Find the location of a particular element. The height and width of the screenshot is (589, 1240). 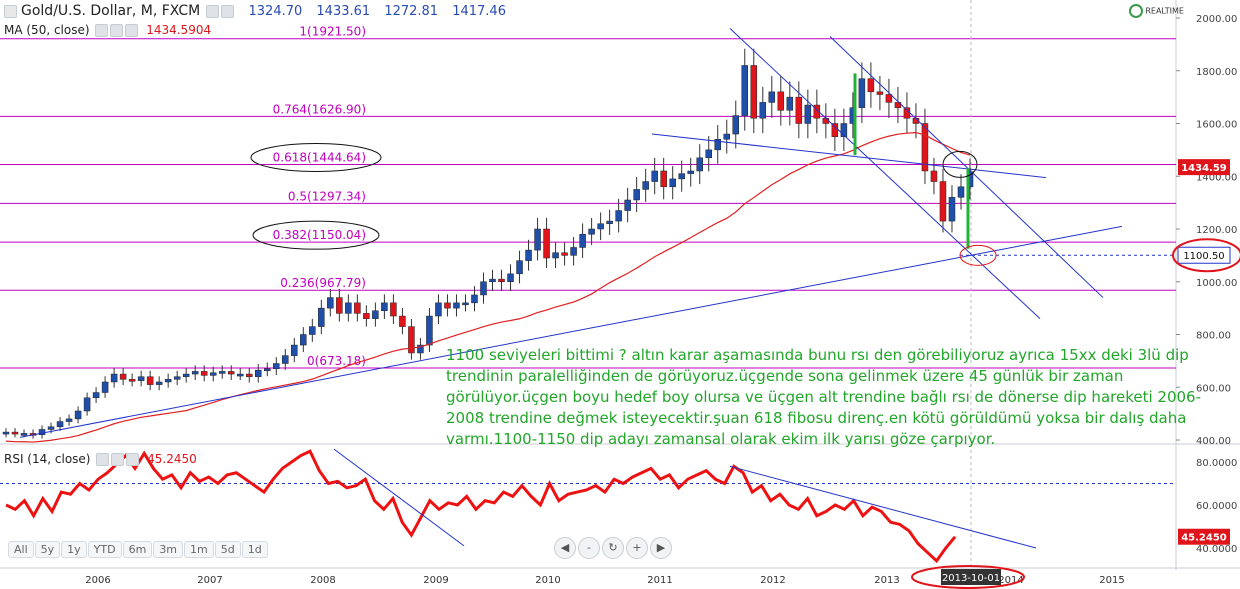

fib-label: 0.382(1150.04) is located at coordinates (319, 235).